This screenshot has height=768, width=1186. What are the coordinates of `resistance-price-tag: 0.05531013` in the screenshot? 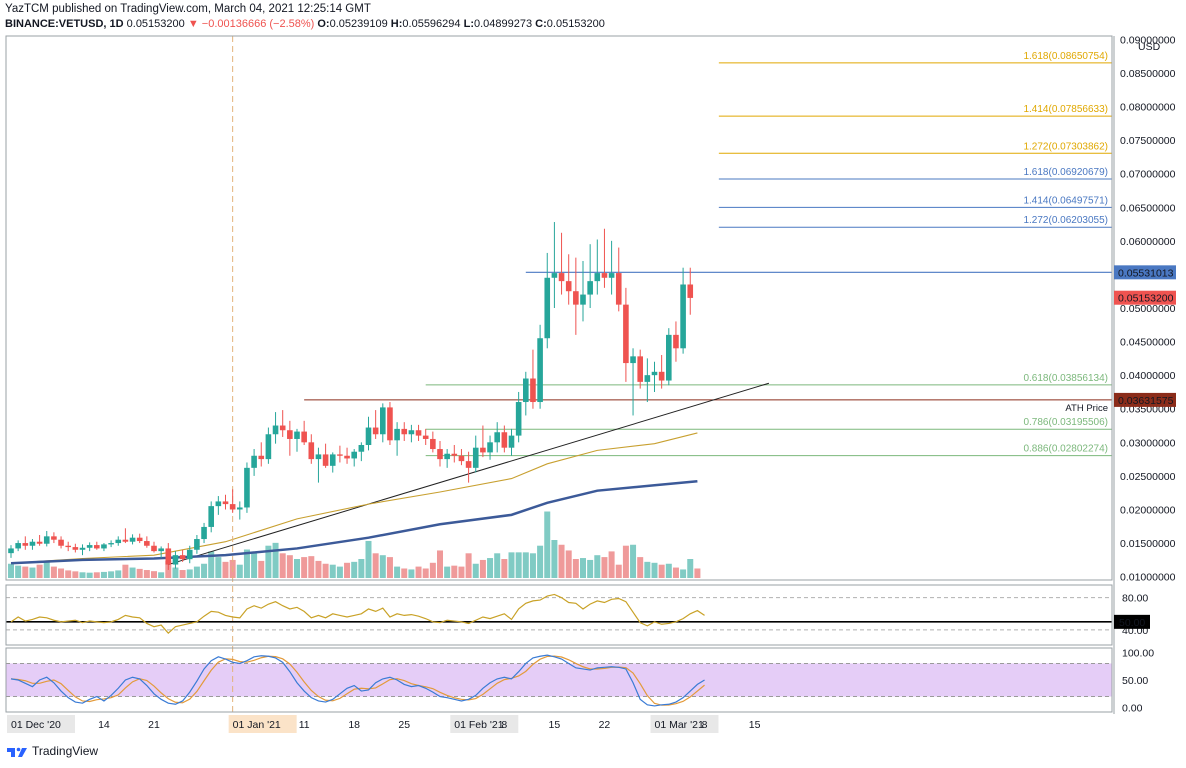 It's located at (1146, 273).